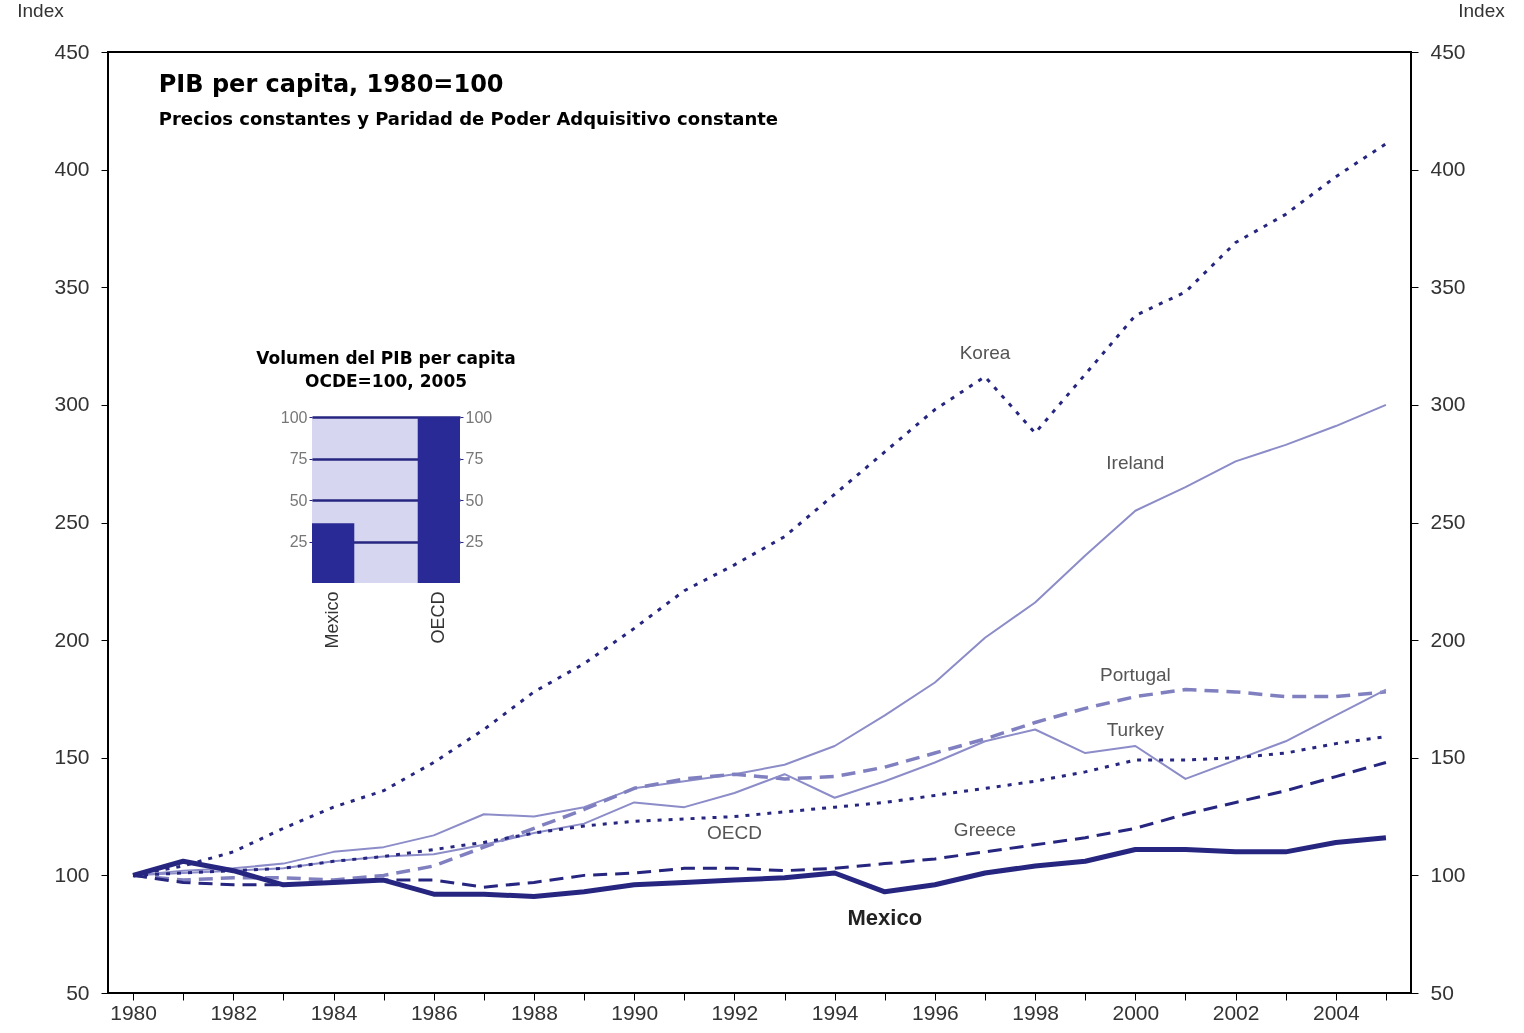 The image size is (1524, 1033). I want to click on y-tick-label: 400, so click(72, 169).